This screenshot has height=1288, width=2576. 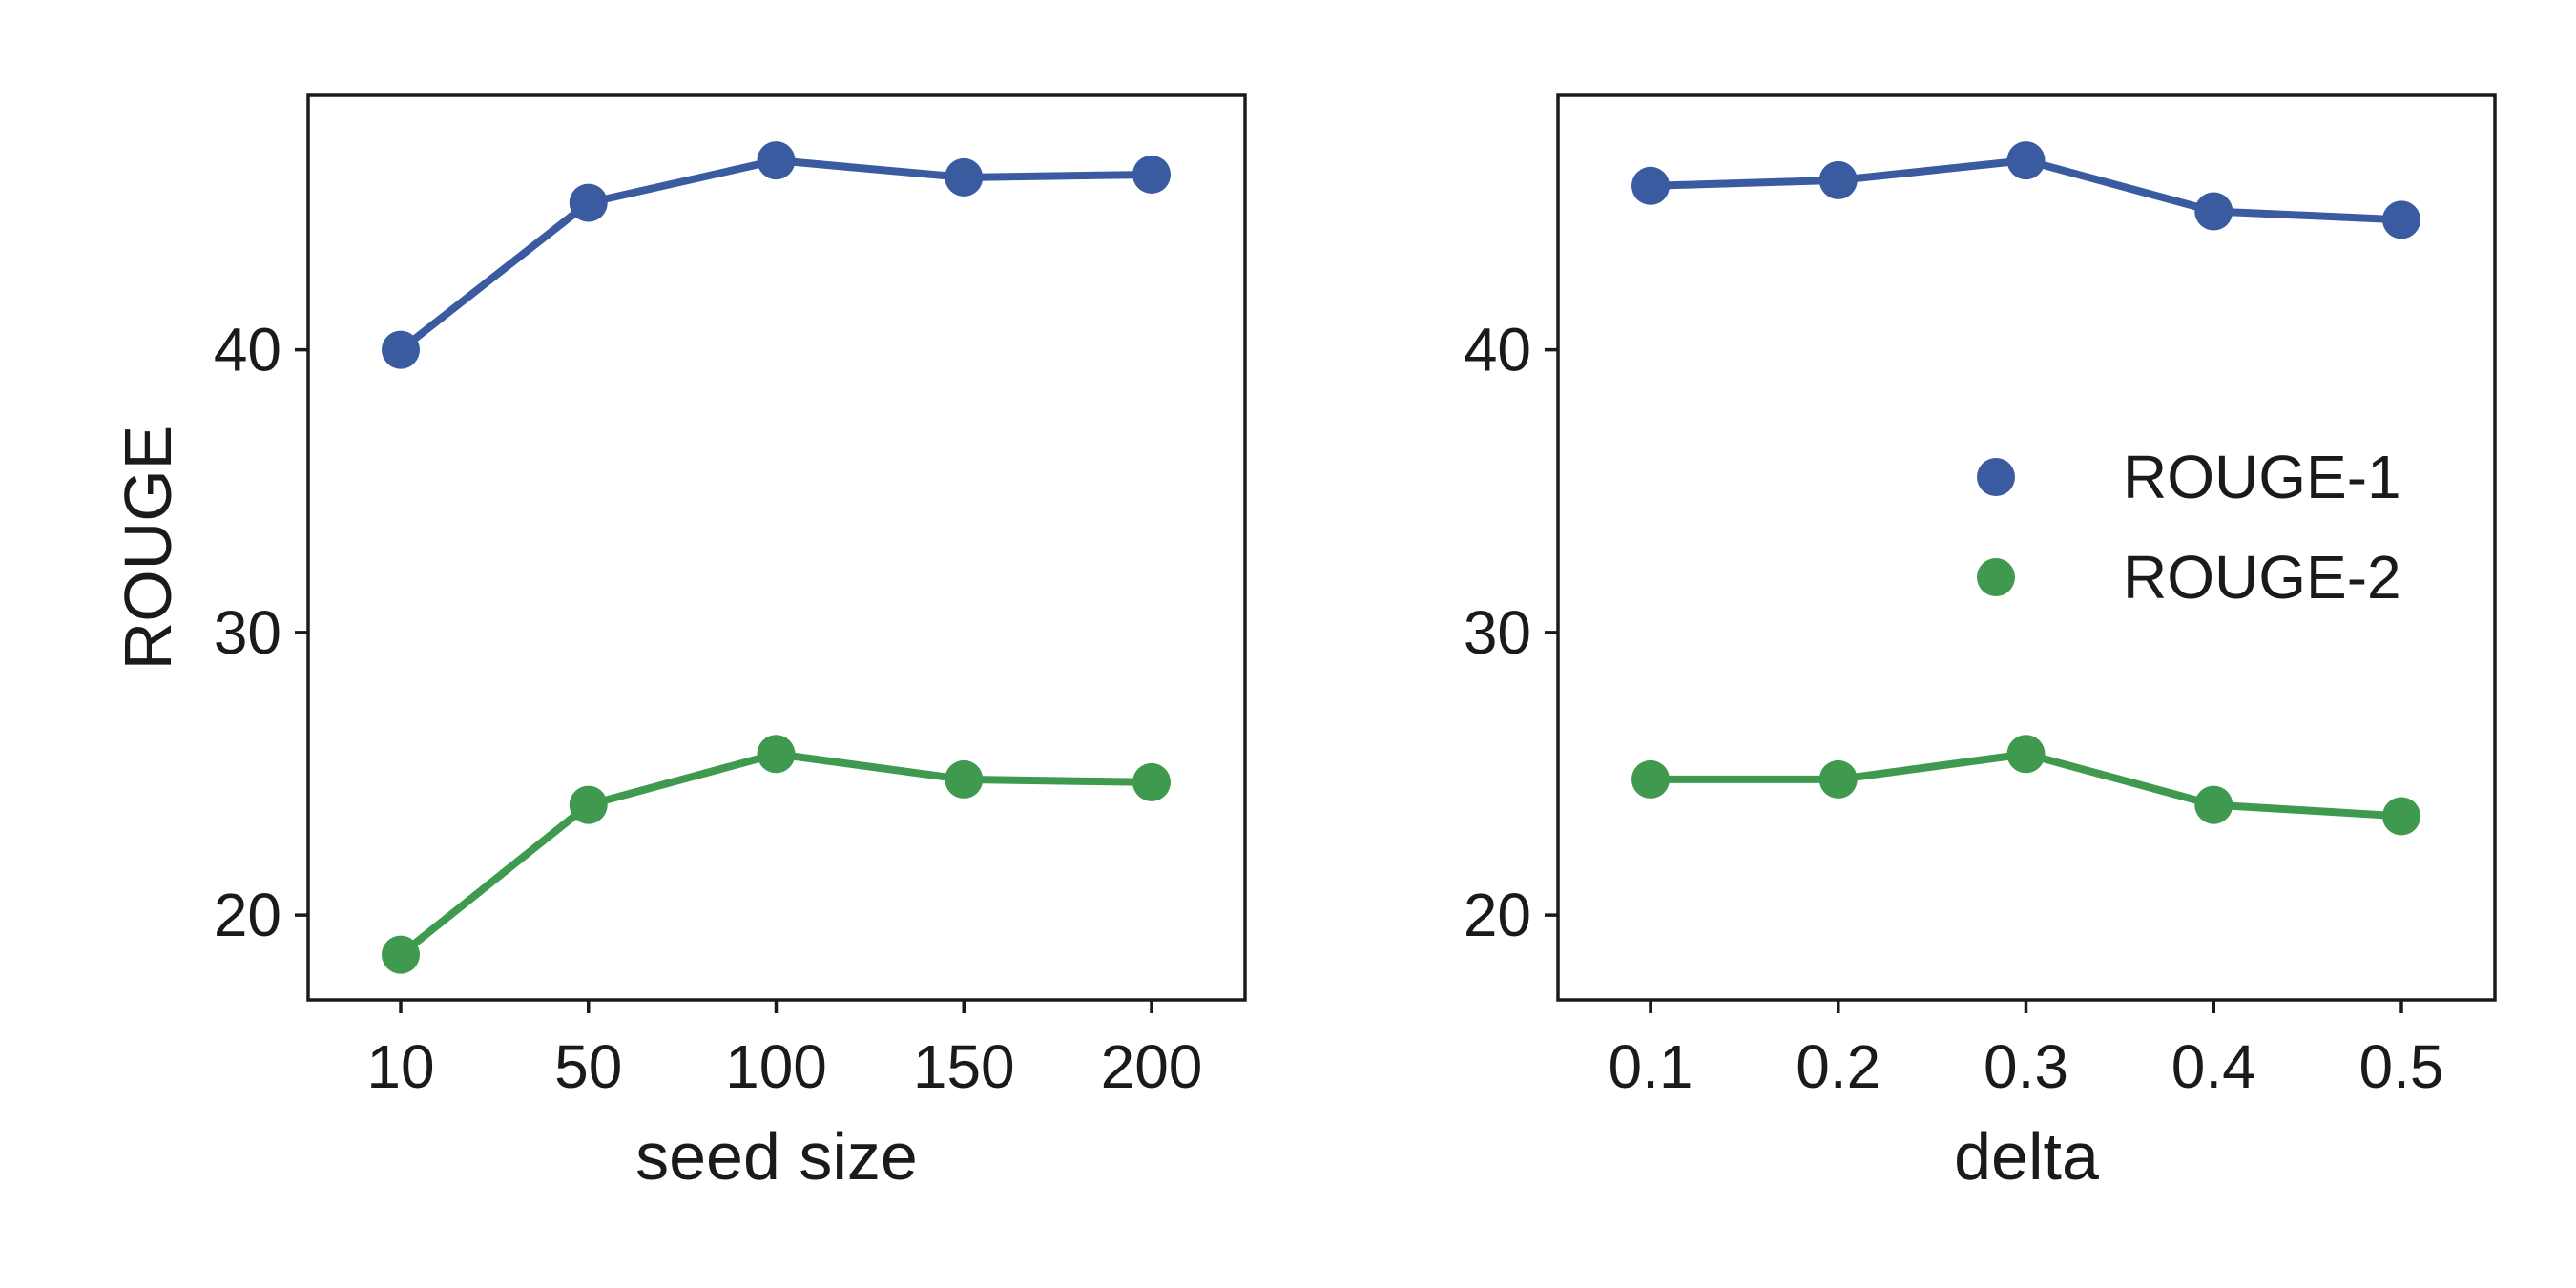 I want to click on y-axis-label: ROUGE, so click(x=148, y=548).